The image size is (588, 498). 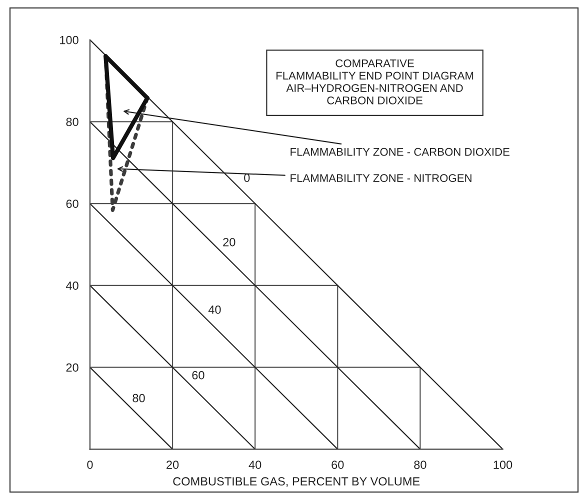 I want to click on x-tick-label: 40, so click(x=255, y=464).